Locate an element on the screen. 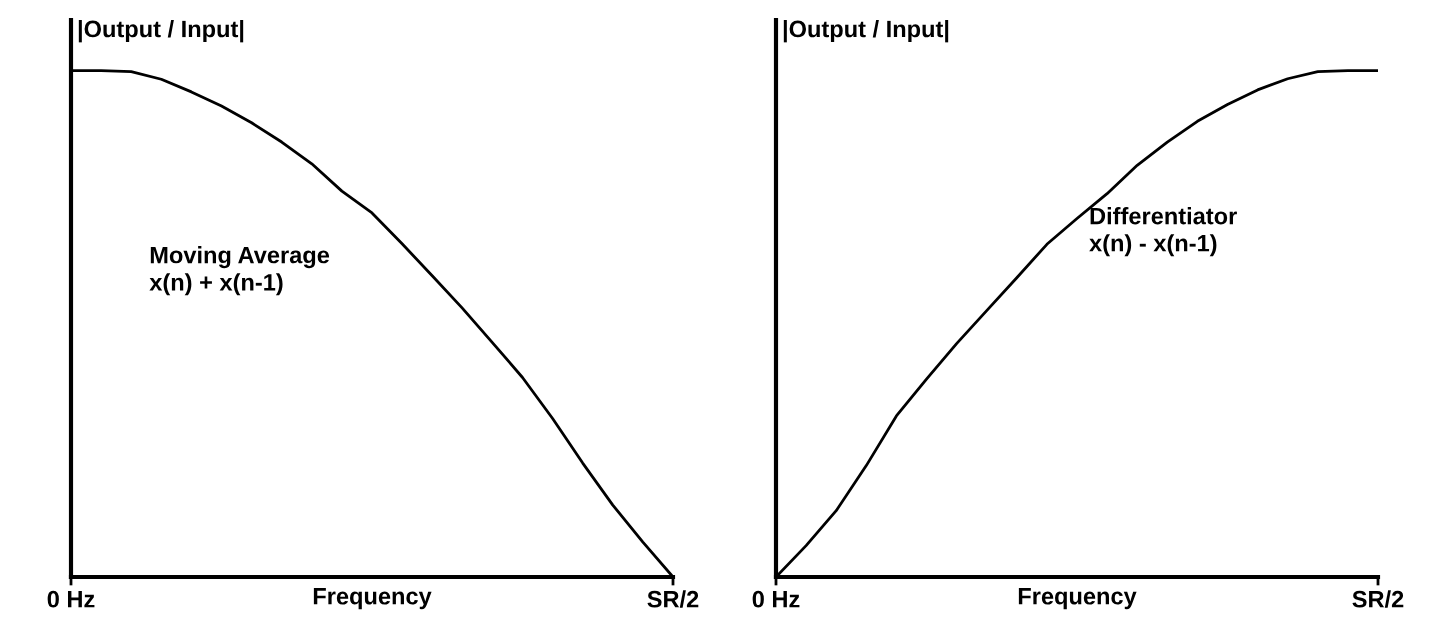 Image resolution: width=1440 pixels, height=640 pixels. annotation: Differentiator x(n) - x(n-1) is located at coordinates (1163, 232).